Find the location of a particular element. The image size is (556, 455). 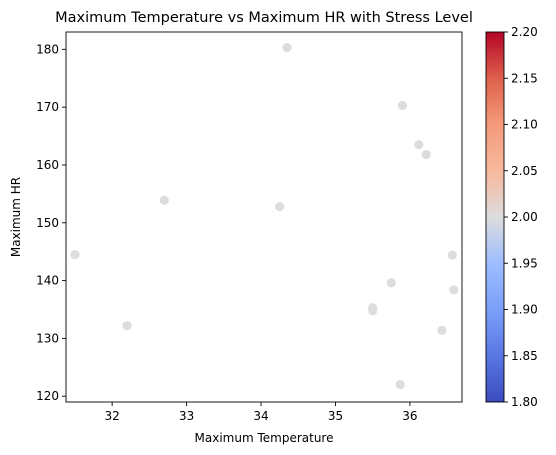

y-axis-label: Maximum HR is located at coordinates (16, 217).